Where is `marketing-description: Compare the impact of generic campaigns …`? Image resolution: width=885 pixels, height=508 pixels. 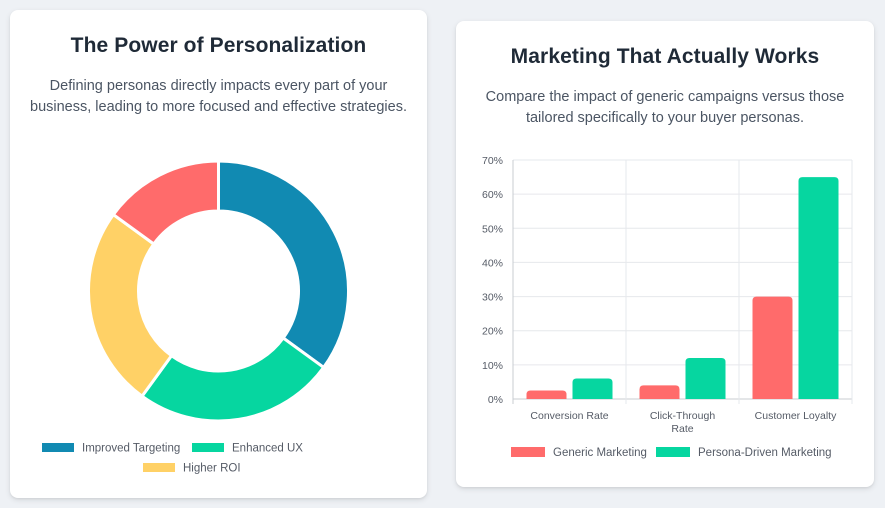
marketing-description: Compare the impact of generic campaigns … is located at coordinates (665, 107).